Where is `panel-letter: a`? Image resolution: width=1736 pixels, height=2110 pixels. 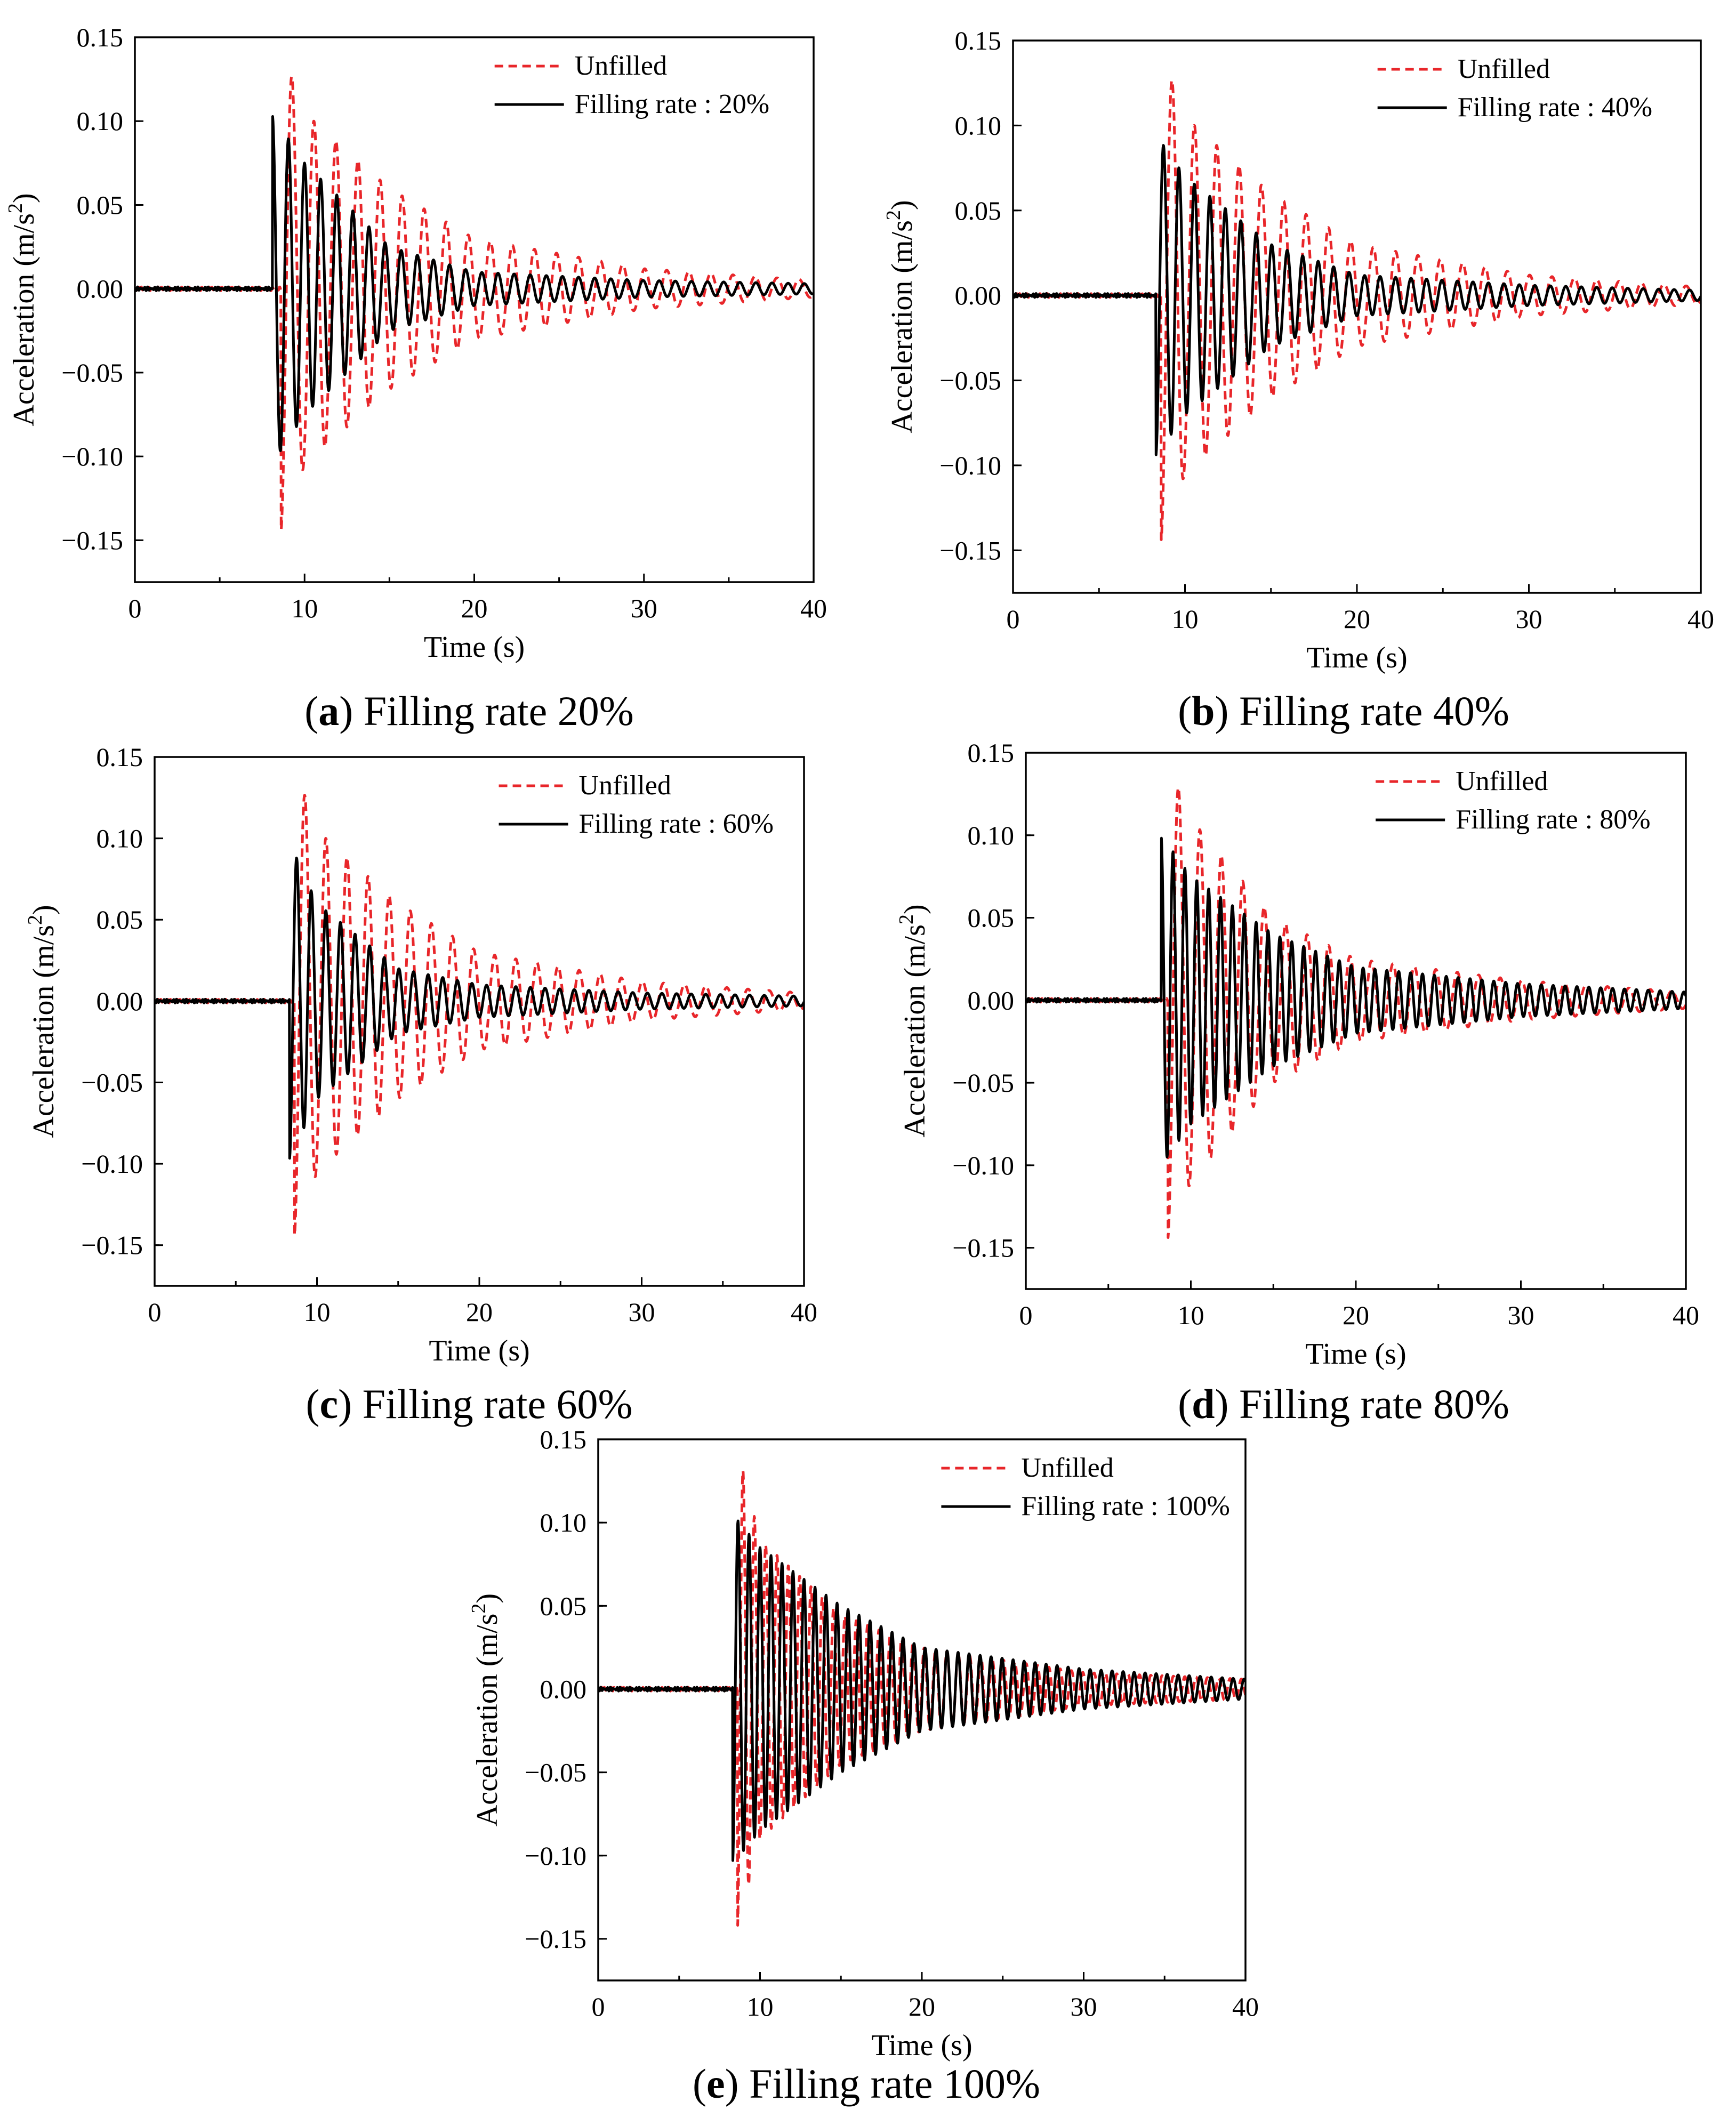
panel-letter: a is located at coordinates (328, 711).